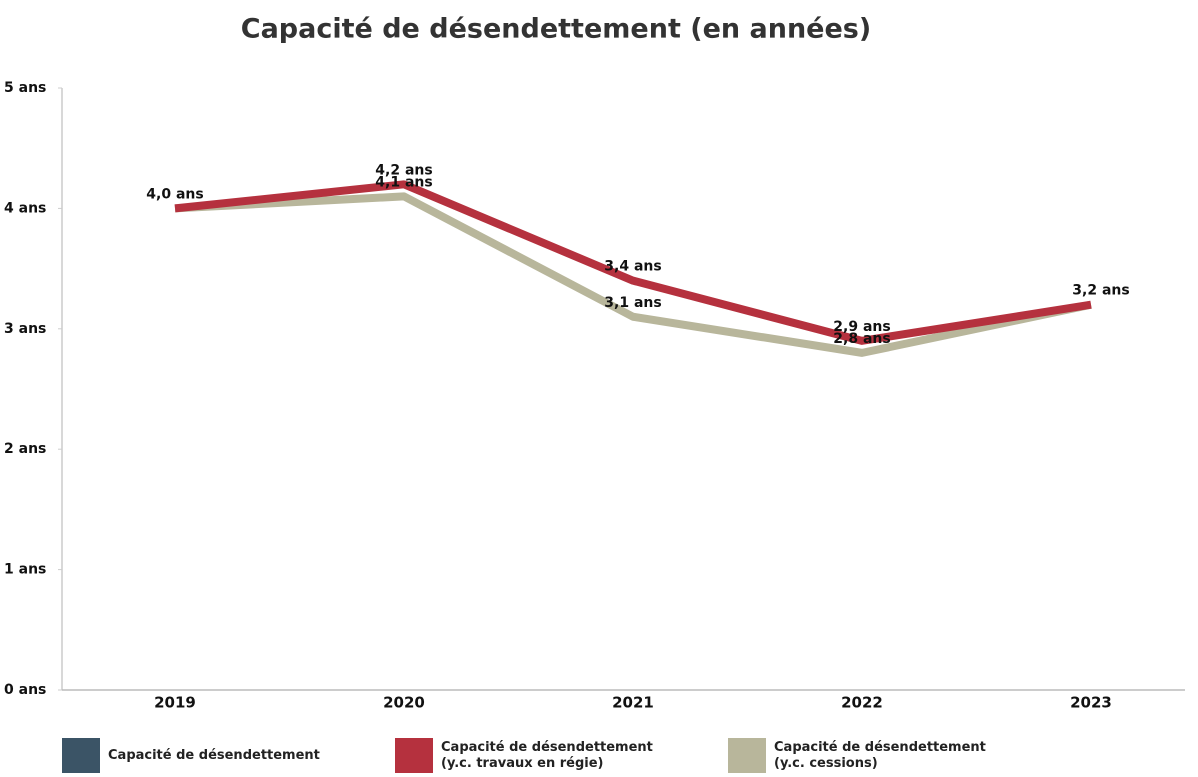 The width and height of the screenshot is (1198, 777). I want to click on legend-label: Capacité de désendettement, so click(214, 755).